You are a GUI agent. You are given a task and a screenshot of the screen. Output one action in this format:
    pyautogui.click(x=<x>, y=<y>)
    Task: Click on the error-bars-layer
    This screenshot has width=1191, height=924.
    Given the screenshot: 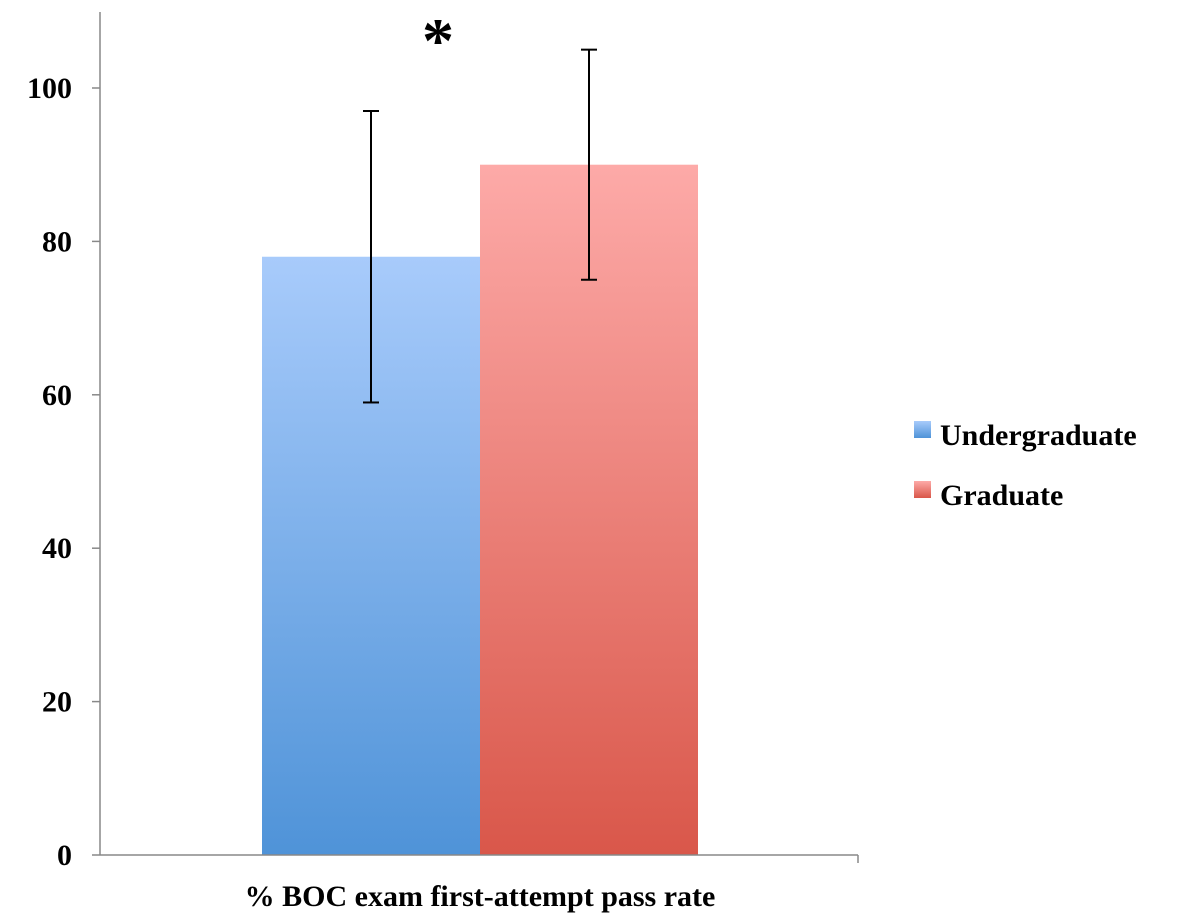 What is the action you would take?
    pyautogui.click(x=480, y=226)
    